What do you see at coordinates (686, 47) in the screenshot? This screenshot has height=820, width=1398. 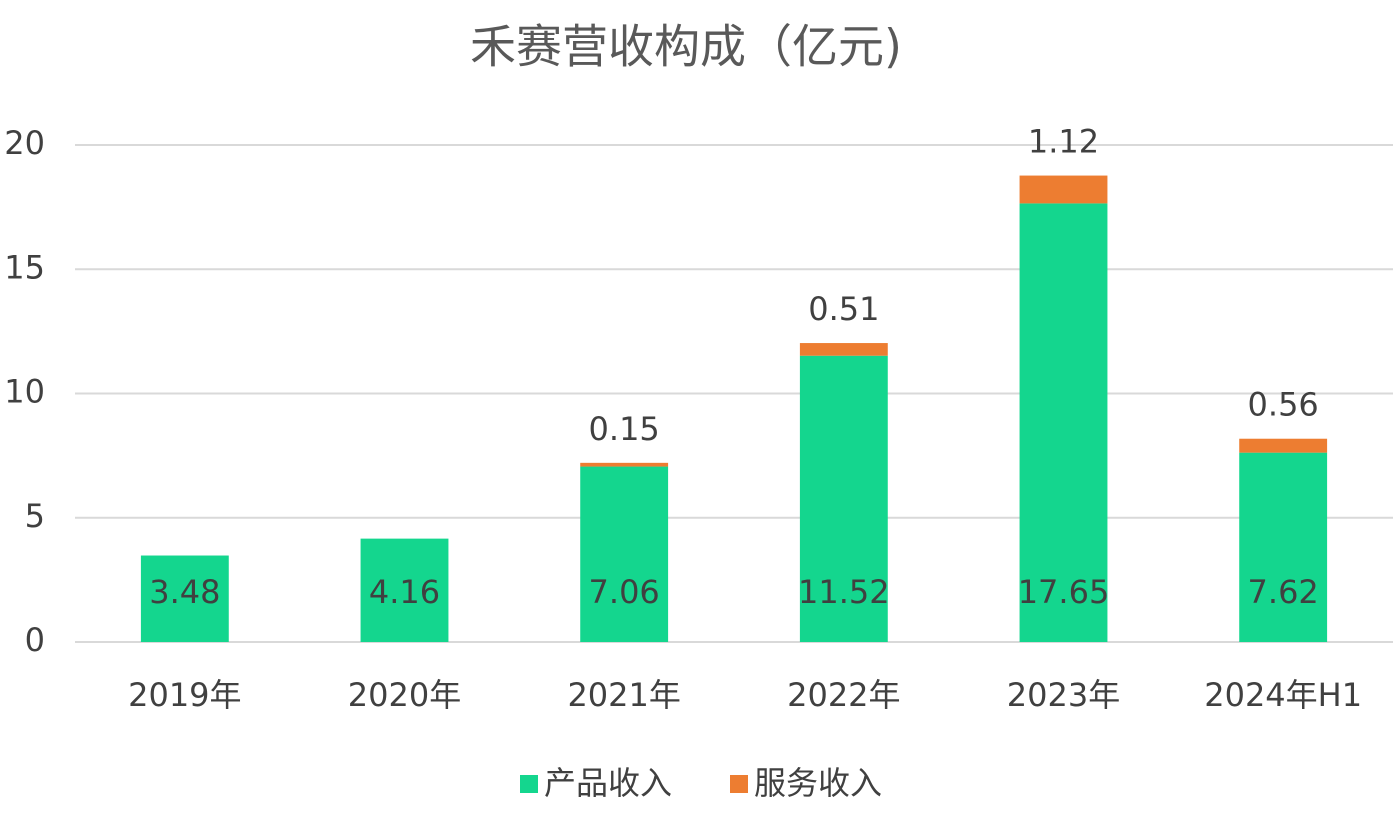 I see `chart-title: 禾赛营收构成（亿元)` at bounding box center [686, 47].